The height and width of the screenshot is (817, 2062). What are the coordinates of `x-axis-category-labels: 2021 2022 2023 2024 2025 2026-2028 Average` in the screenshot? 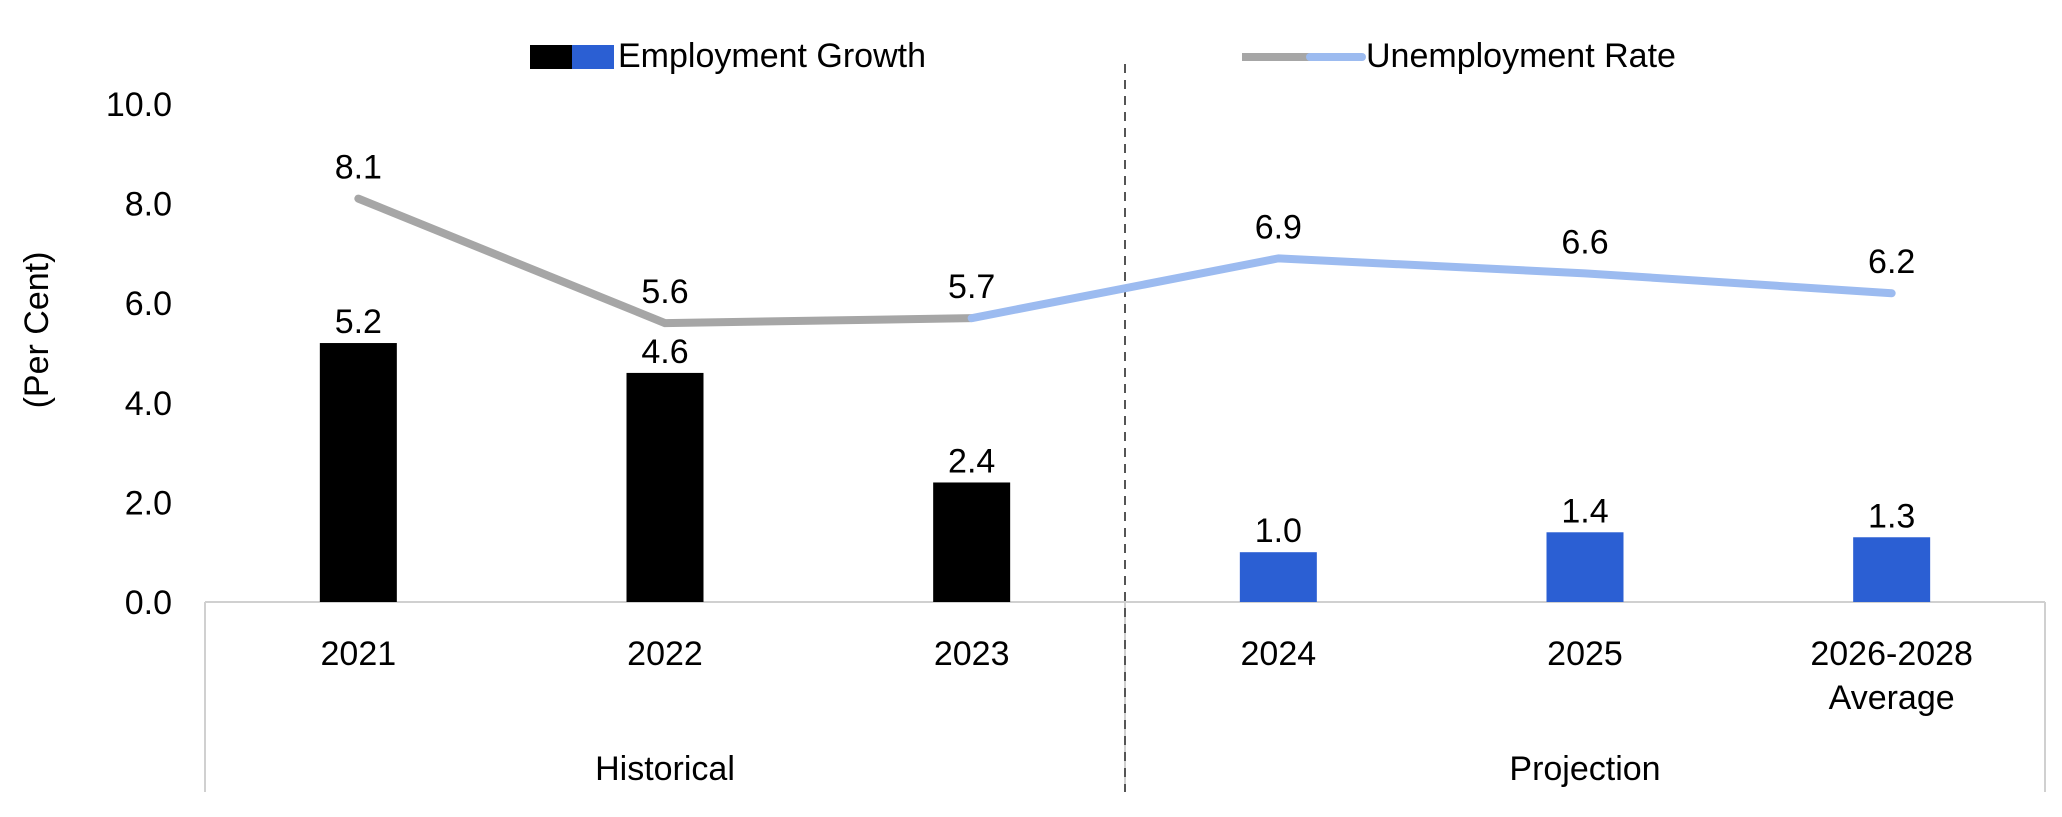 It's located at (1147, 676).